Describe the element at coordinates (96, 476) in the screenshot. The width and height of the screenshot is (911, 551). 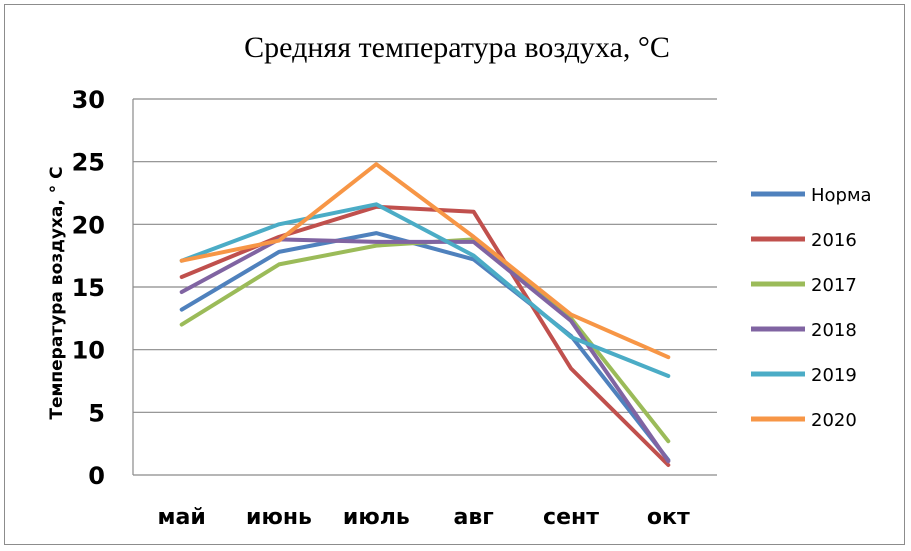
I see `y-tick-label: 0` at that location.